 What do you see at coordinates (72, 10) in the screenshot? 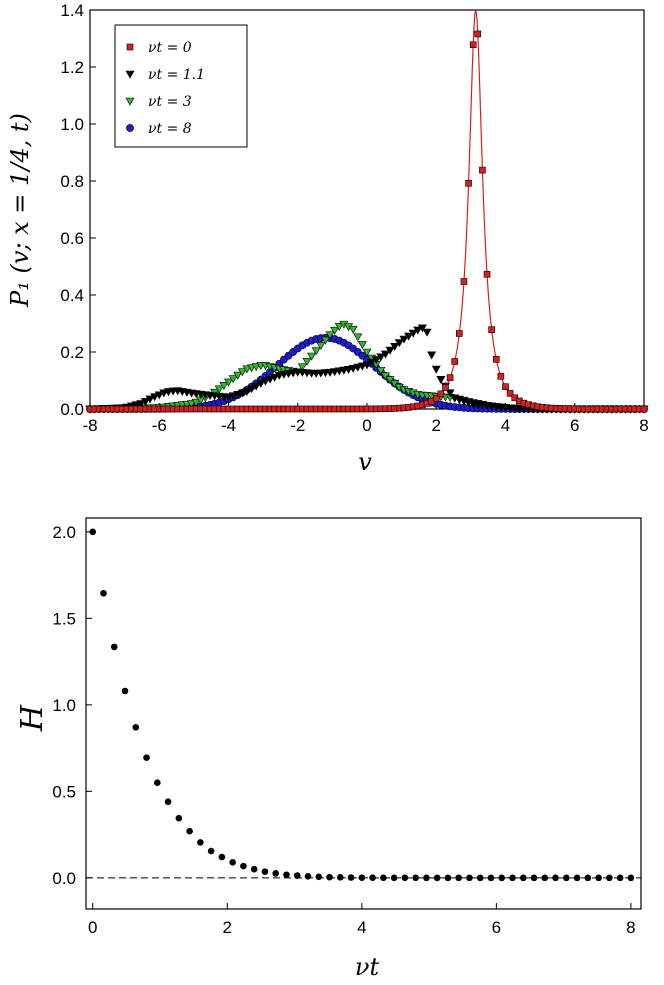
I see `top-y-tick-label: 1.4` at bounding box center [72, 10].